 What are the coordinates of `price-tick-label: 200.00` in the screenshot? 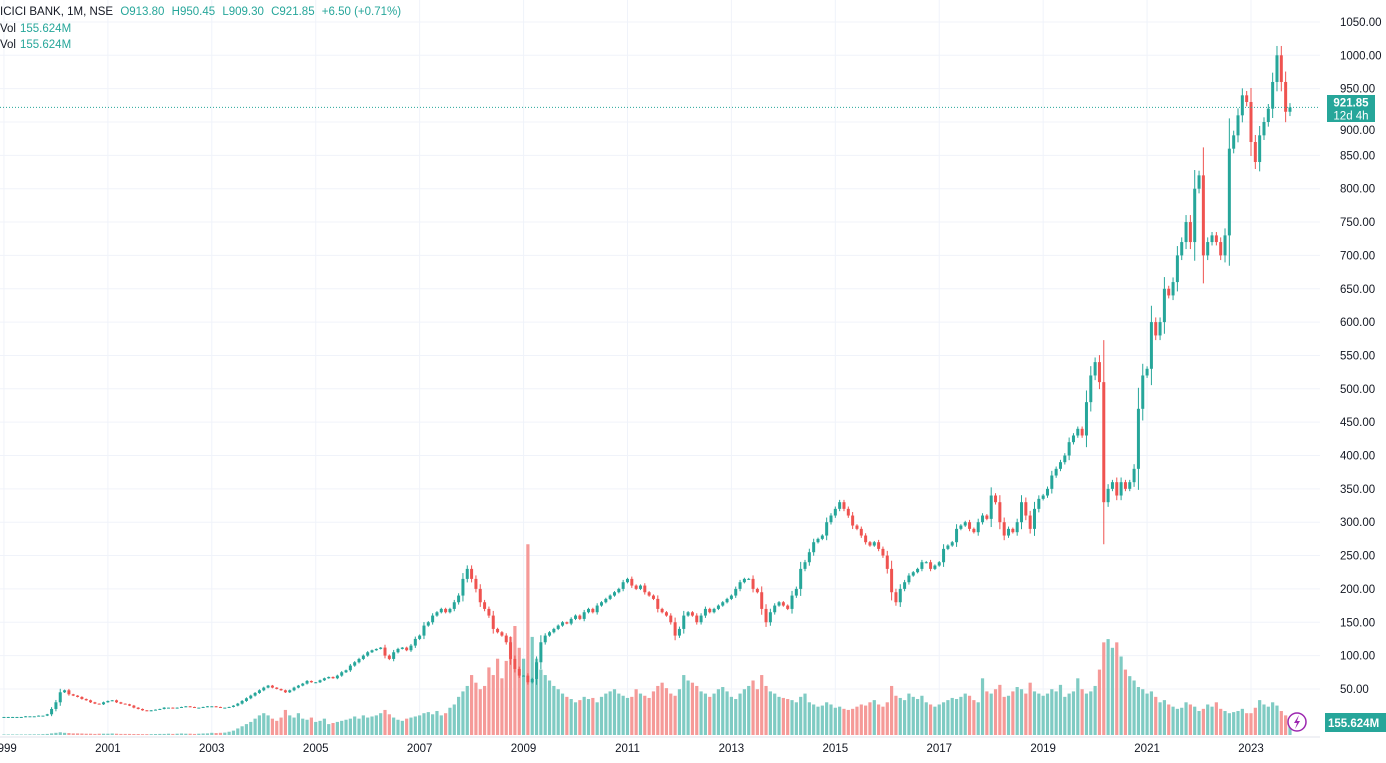 It's located at (1357, 590).